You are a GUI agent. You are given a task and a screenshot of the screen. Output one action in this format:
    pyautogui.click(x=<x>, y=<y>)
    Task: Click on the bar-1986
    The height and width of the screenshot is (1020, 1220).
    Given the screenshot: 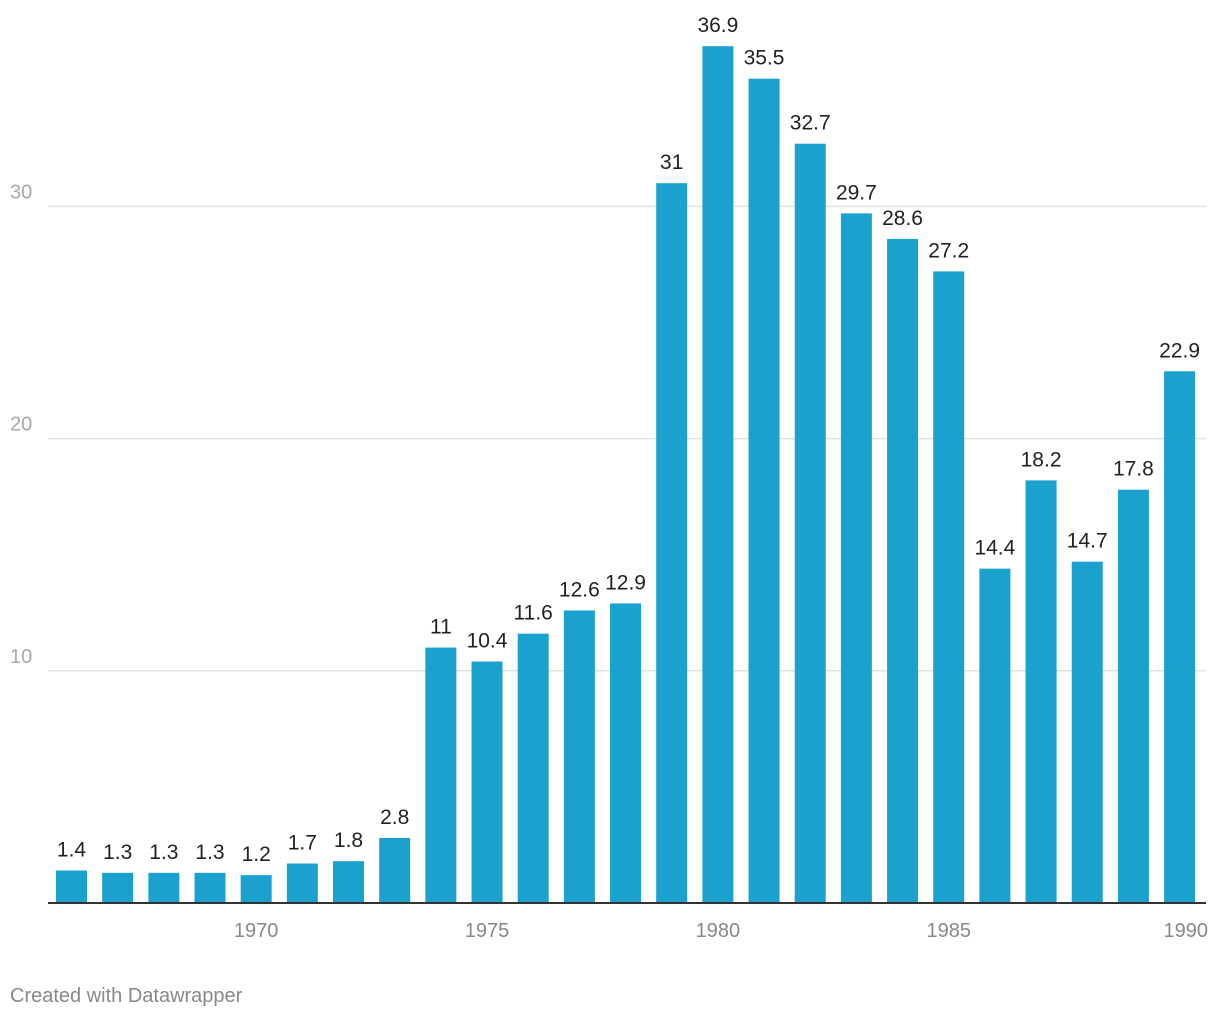 What is the action you would take?
    pyautogui.click(x=995, y=735)
    